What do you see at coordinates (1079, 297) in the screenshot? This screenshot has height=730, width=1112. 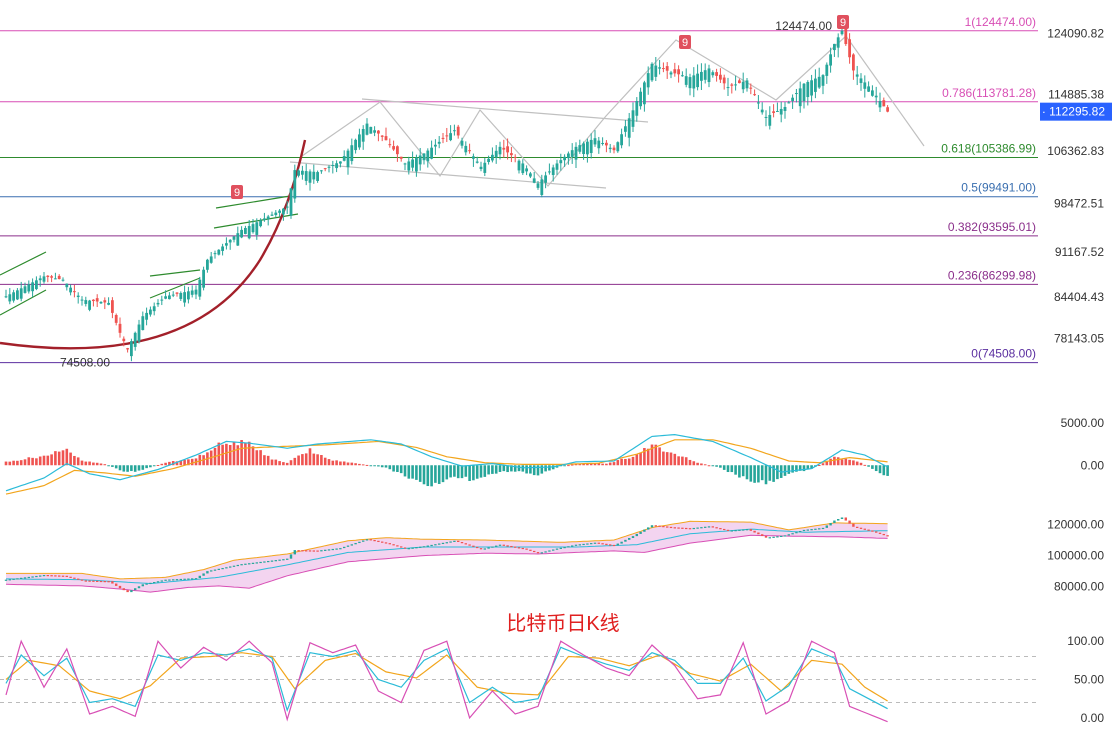 I see `price-axis-label: 84404.43` at bounding box center [1079, 297].